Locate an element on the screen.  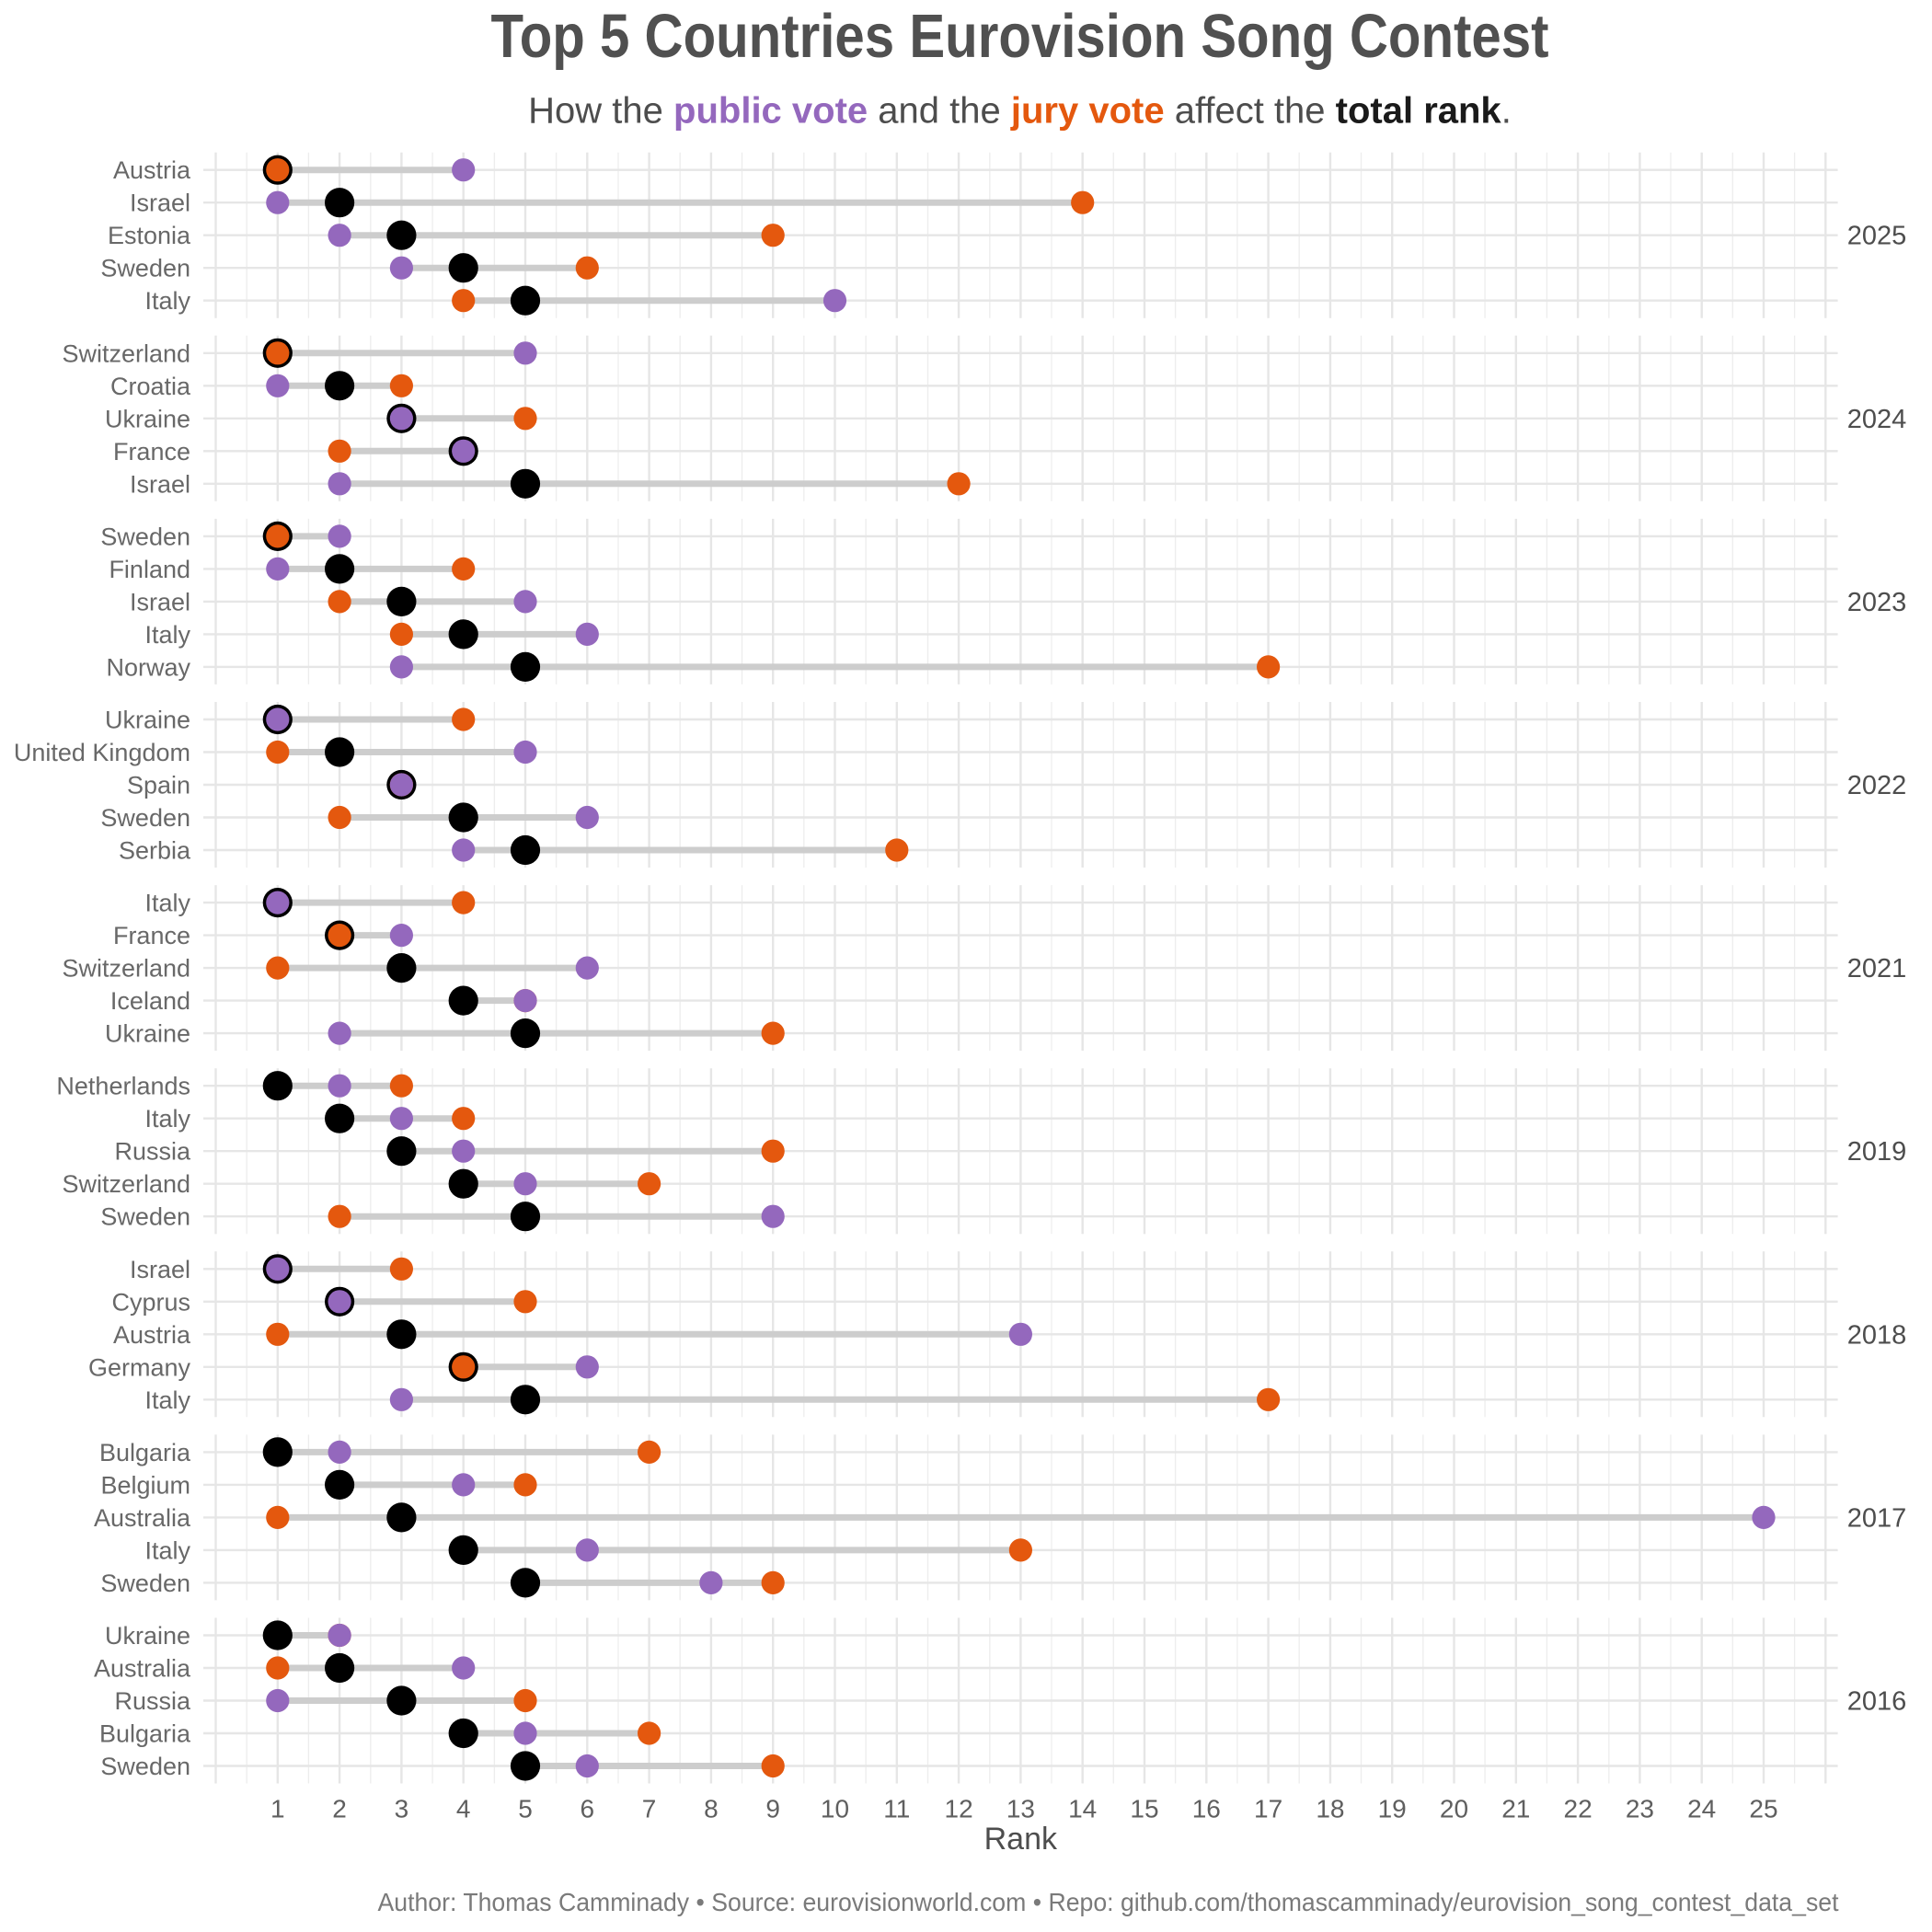
svg-text: 2025 is located at coordinates (1877, 236).